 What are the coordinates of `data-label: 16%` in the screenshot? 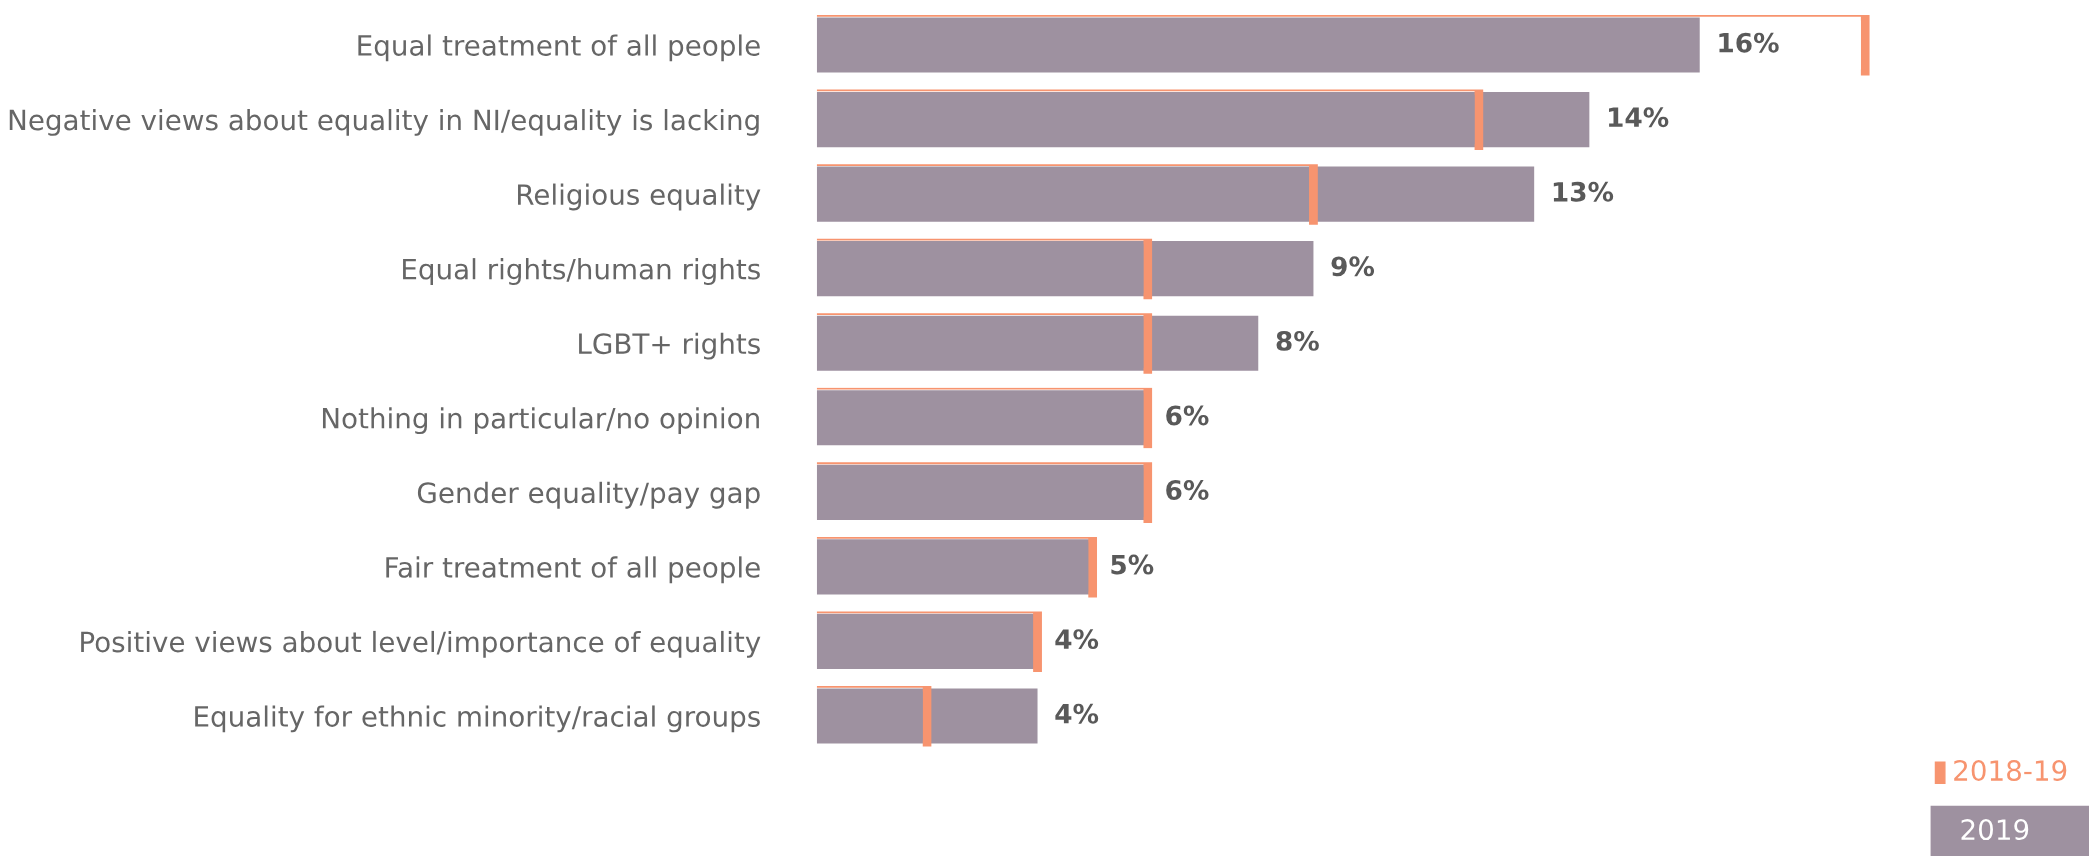 It's located at (1749, 42).